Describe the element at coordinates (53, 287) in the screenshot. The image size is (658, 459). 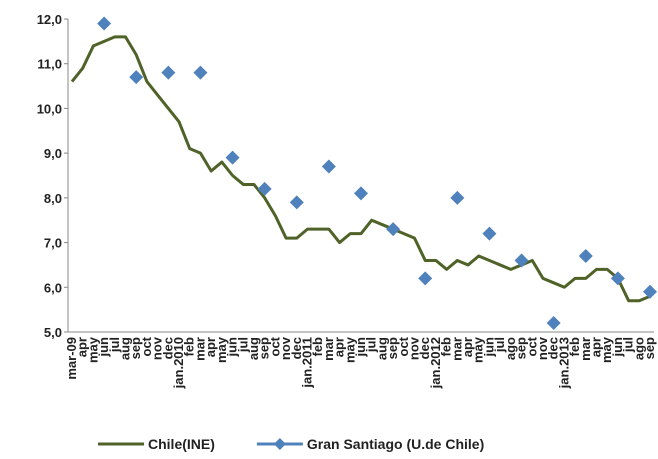
I see `y-tick-label: 6,0` at that location.